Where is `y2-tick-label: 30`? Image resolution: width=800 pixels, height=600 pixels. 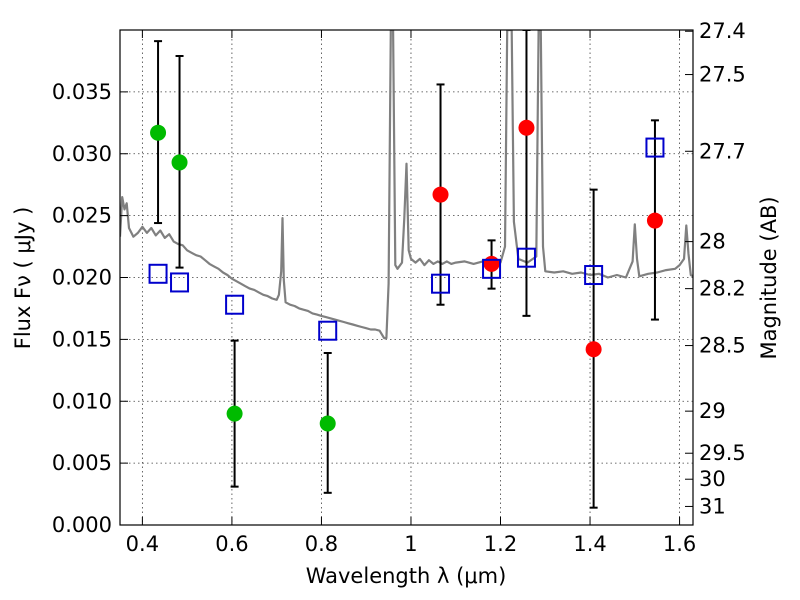 y2-tick-label: 30 is located at coordinates (712, 479).